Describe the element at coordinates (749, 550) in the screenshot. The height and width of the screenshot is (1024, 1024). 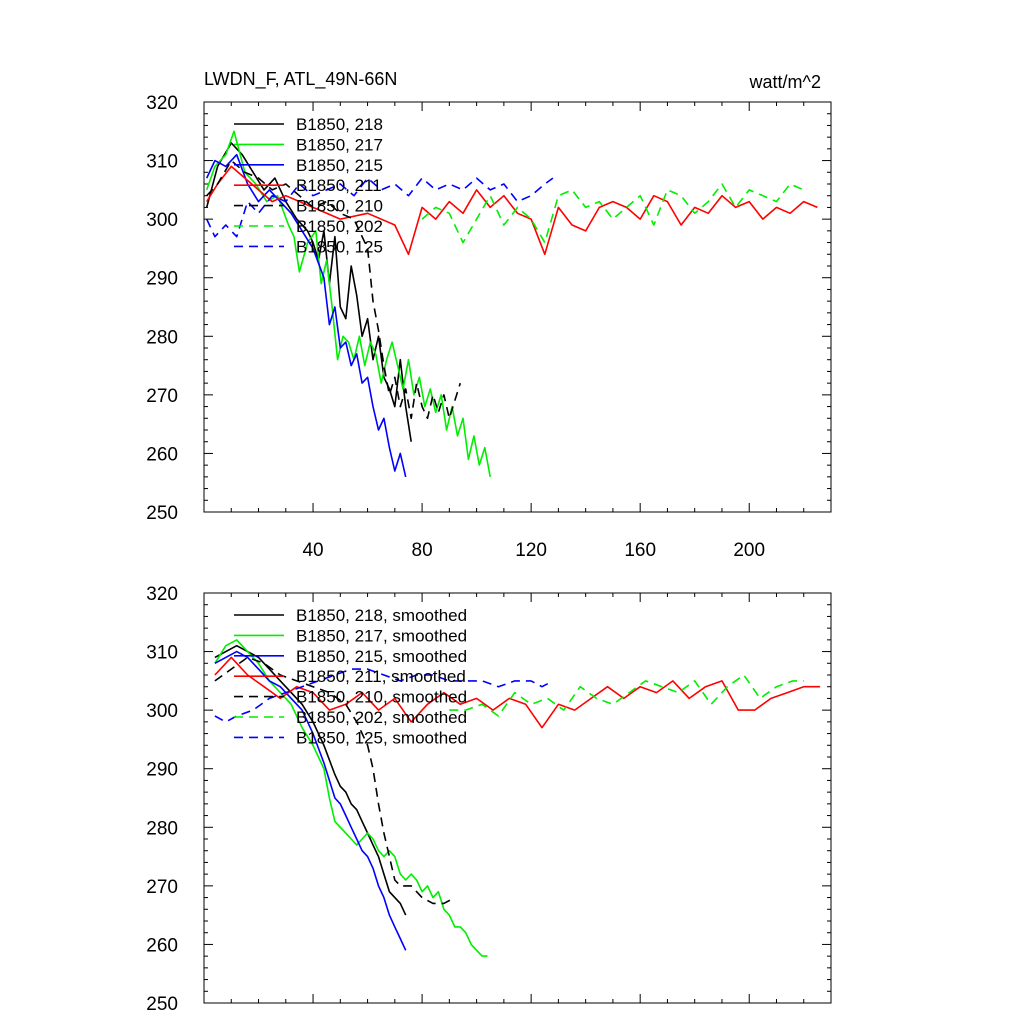
I see `x-tick-label: 200` at that location.